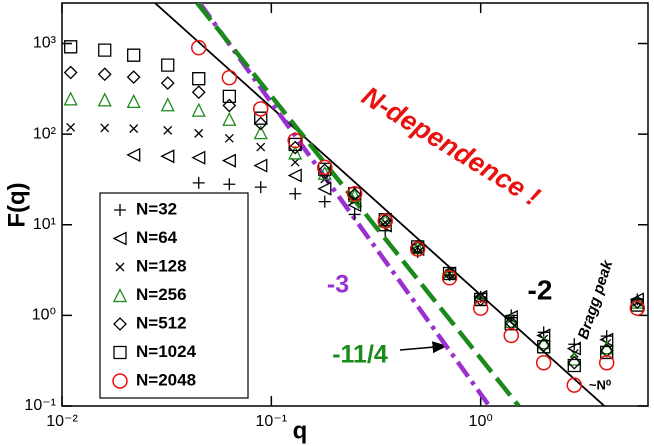  I want to click on y-axis-label: F(q), so click(16, 204).